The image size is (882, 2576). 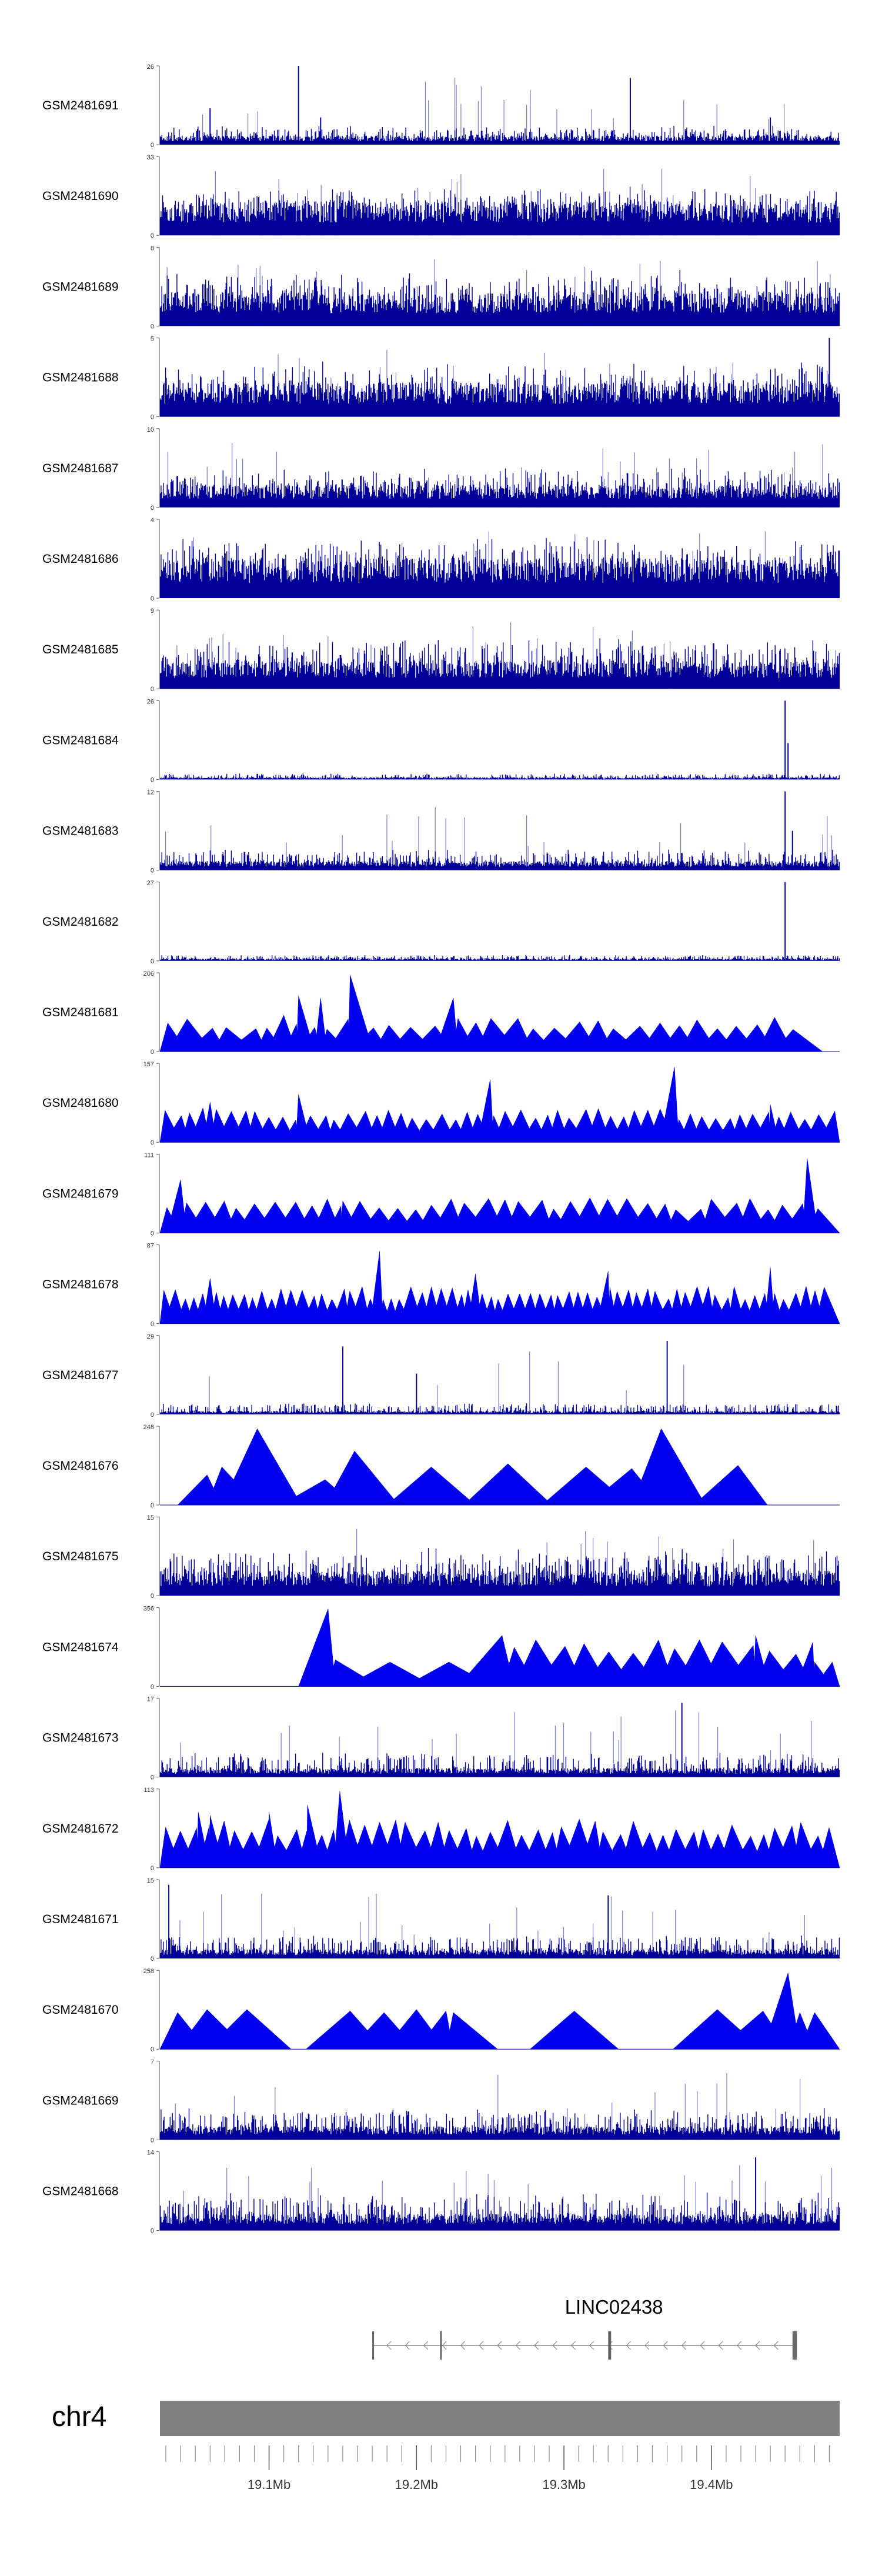 I want to click on chromosome-label: chr4, so click(x=79, y=2416).